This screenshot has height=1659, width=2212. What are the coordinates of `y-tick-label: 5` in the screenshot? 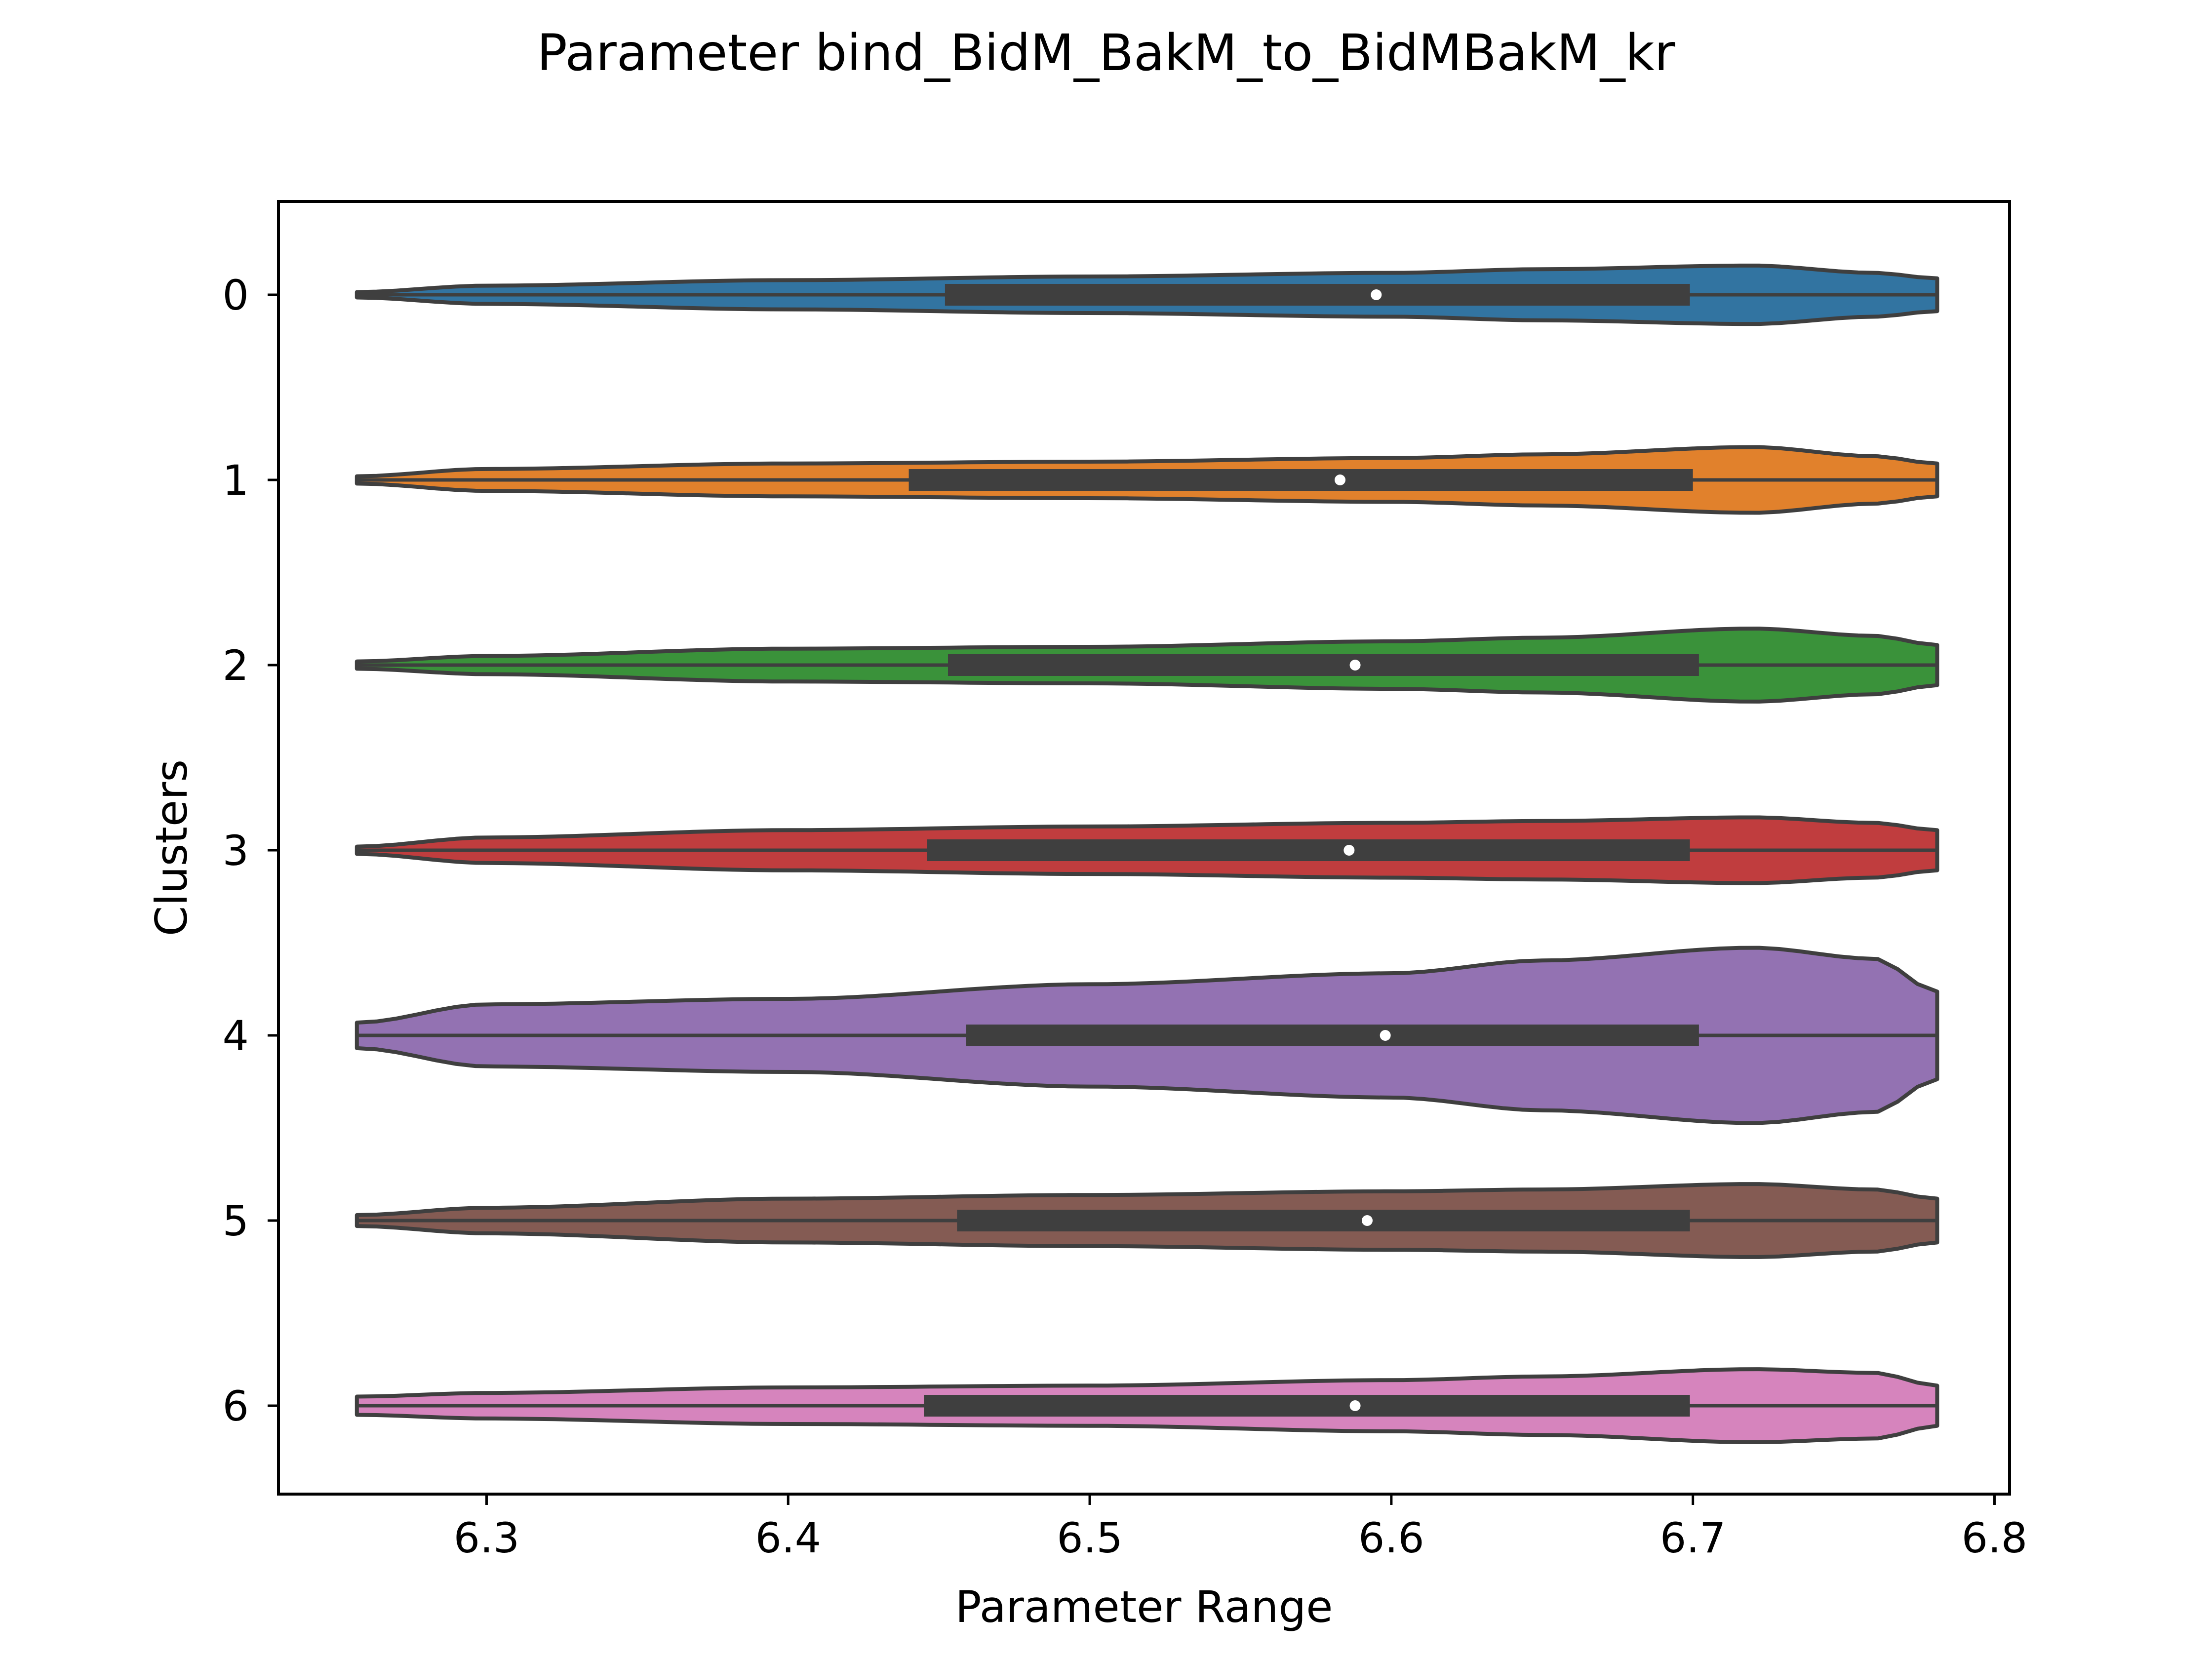 It's located at (236, 1221).